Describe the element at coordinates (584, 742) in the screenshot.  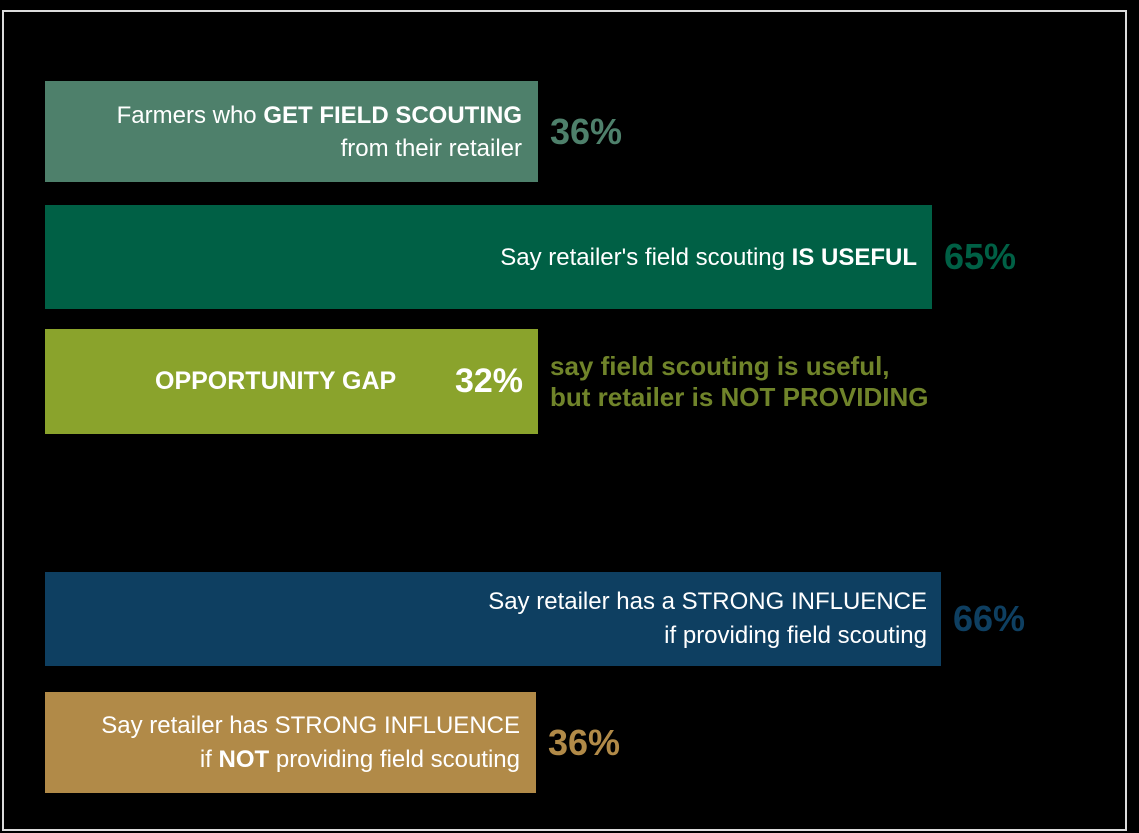
I see `value-label-influence-not-providing: 36%` at that location.